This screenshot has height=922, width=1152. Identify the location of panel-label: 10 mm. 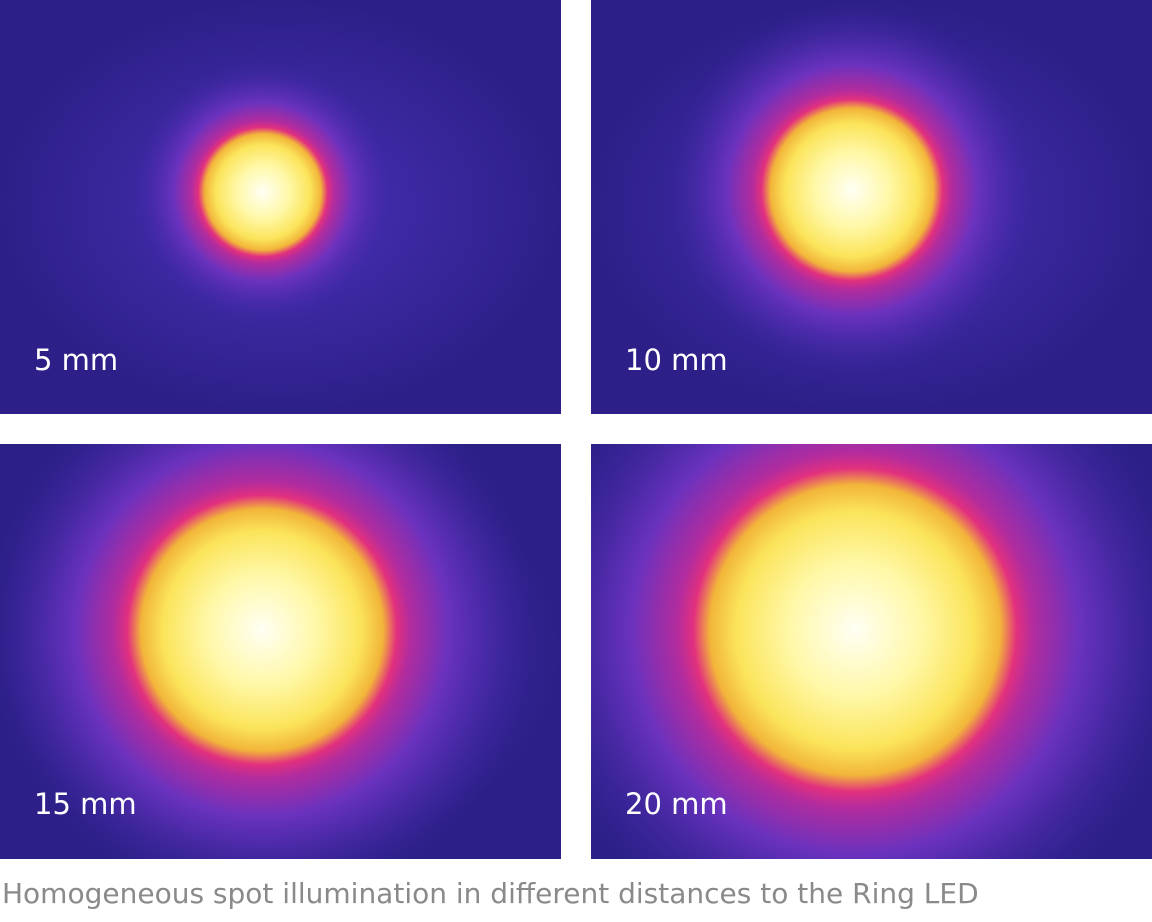
(676, 360).